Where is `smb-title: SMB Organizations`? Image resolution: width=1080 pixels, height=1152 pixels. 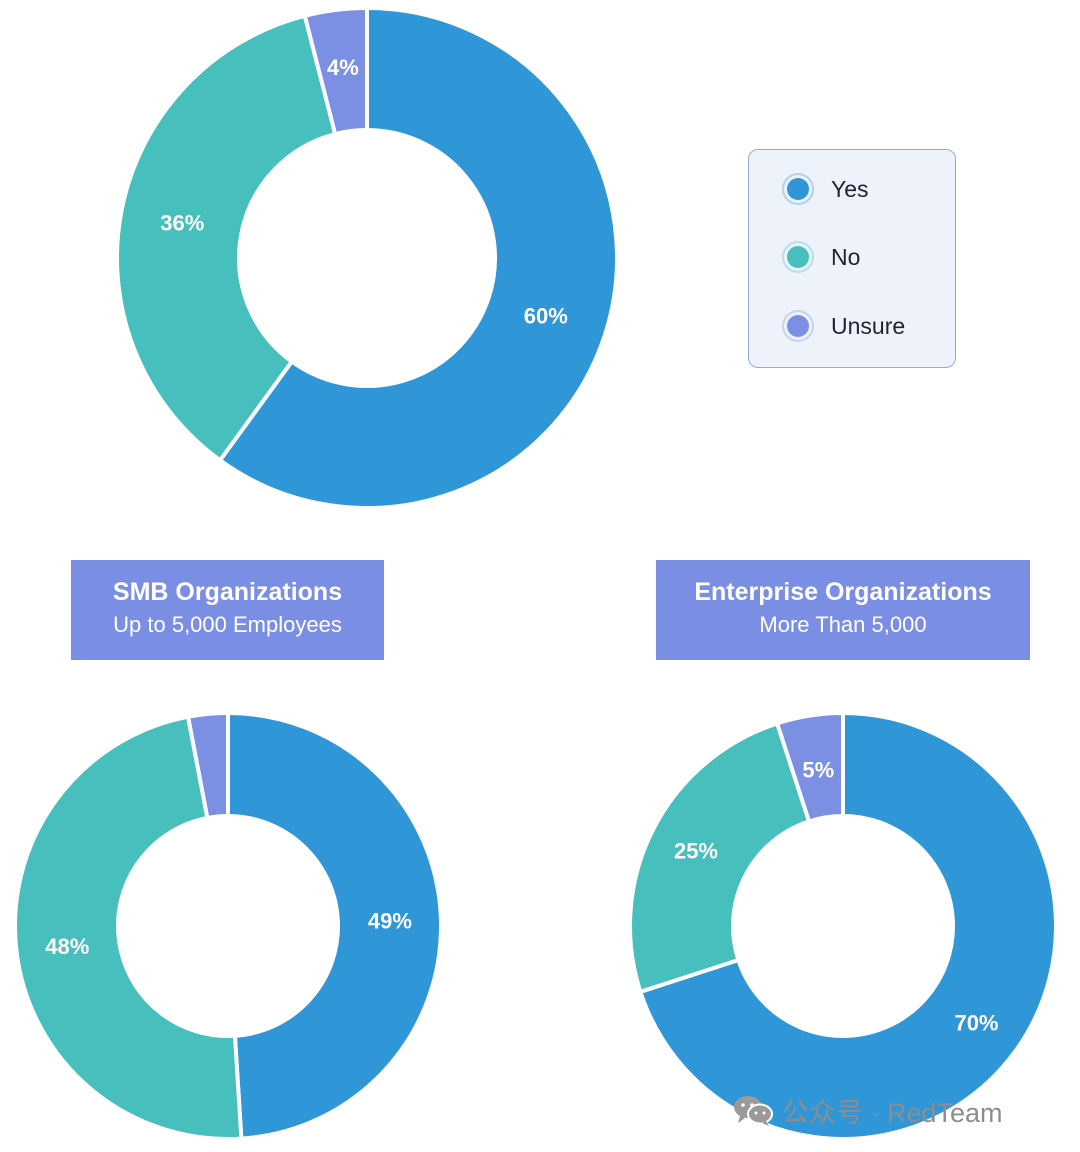 smb-title: SMB Organizations is located at coordinates (227, 592).